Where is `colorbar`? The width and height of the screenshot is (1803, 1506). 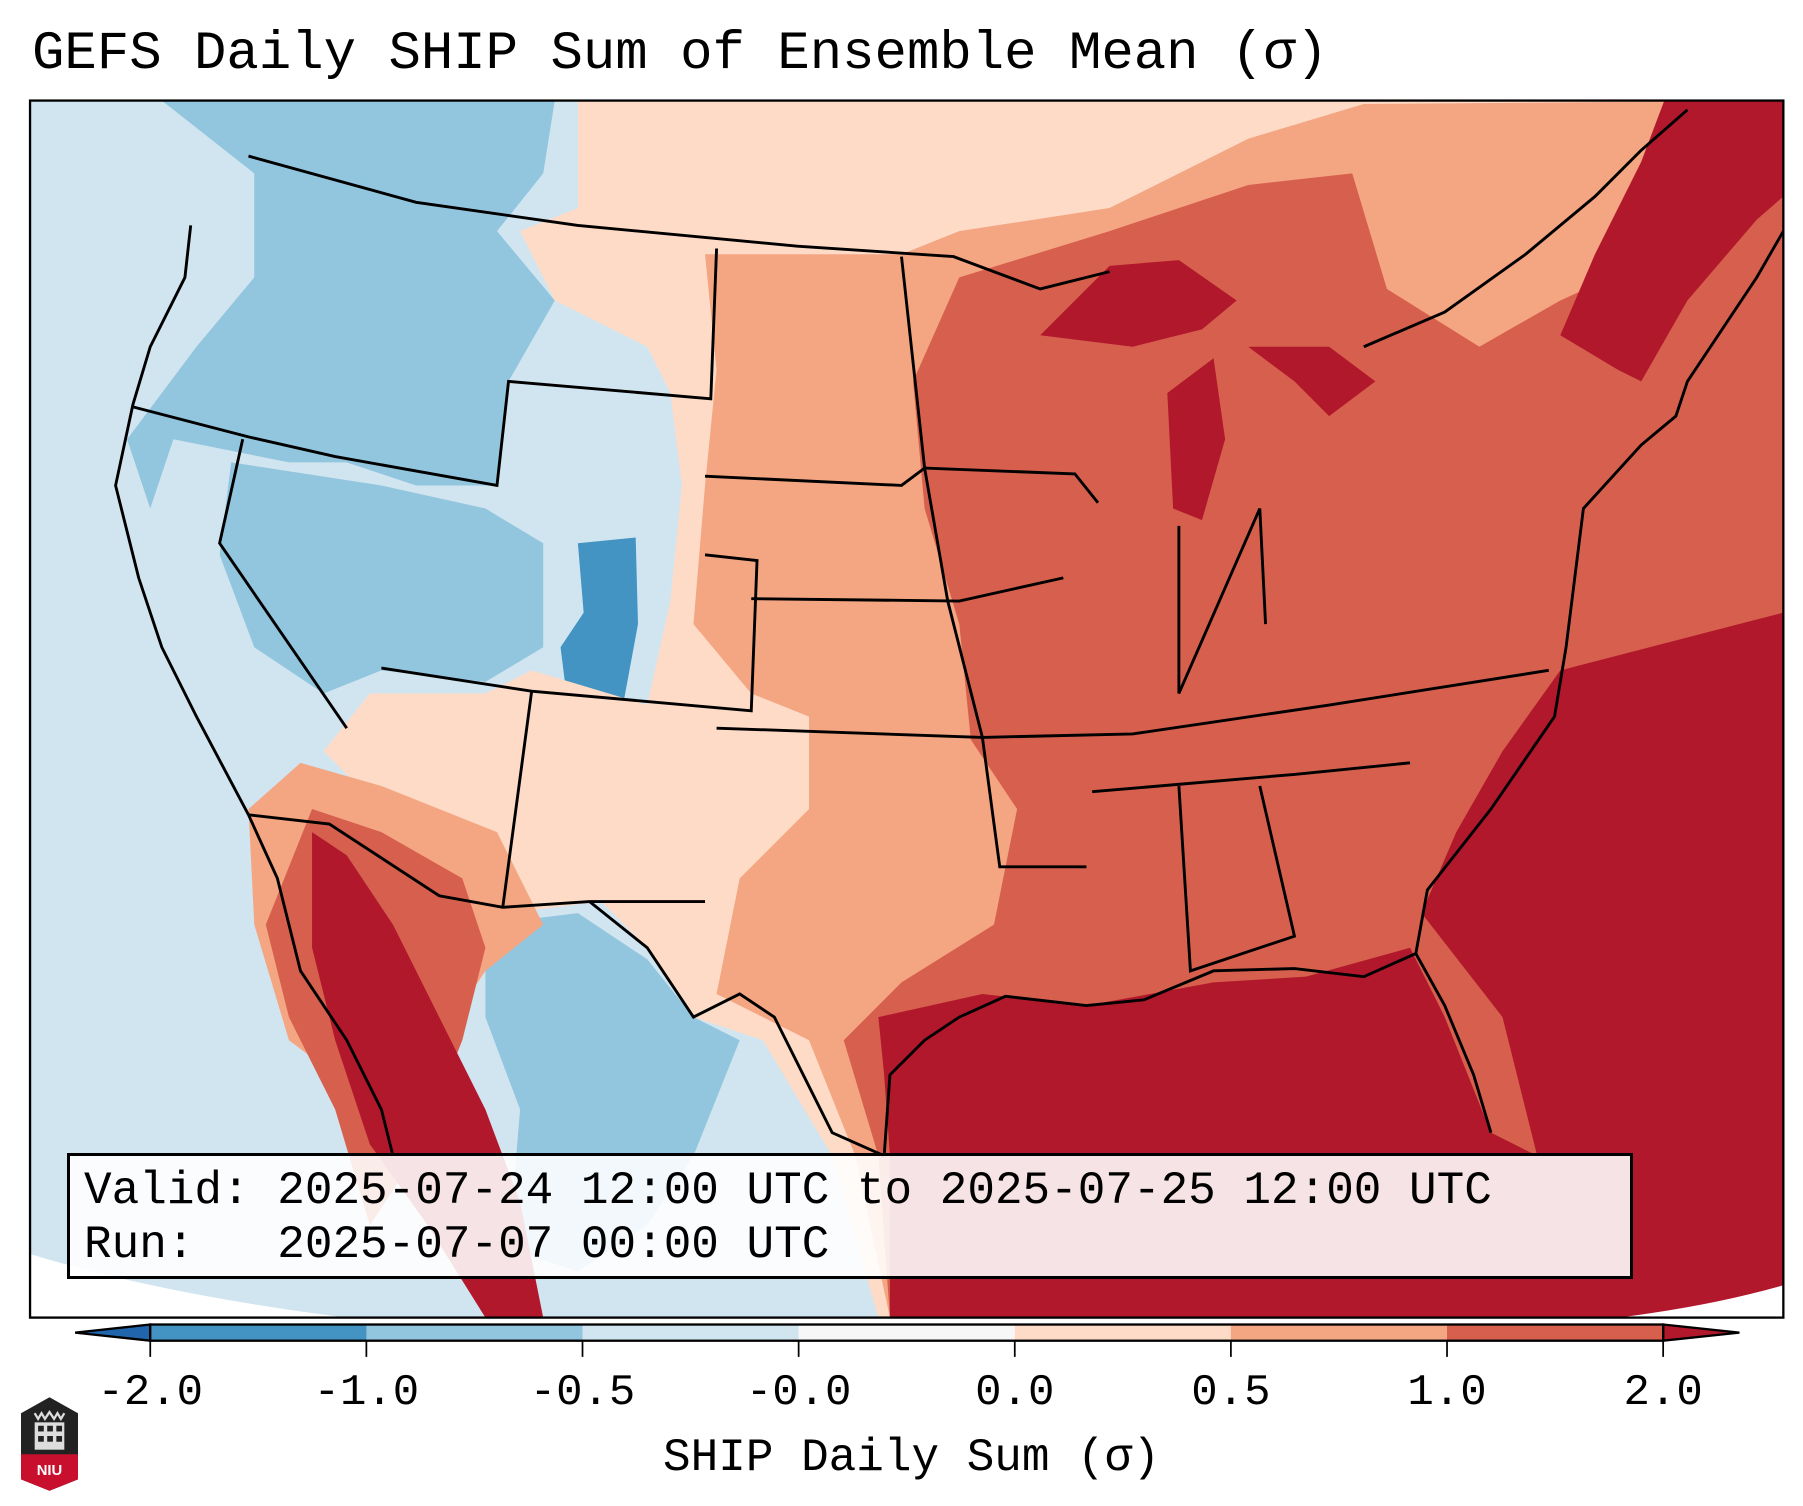
colorbar is located at coordinates (907, 1340).